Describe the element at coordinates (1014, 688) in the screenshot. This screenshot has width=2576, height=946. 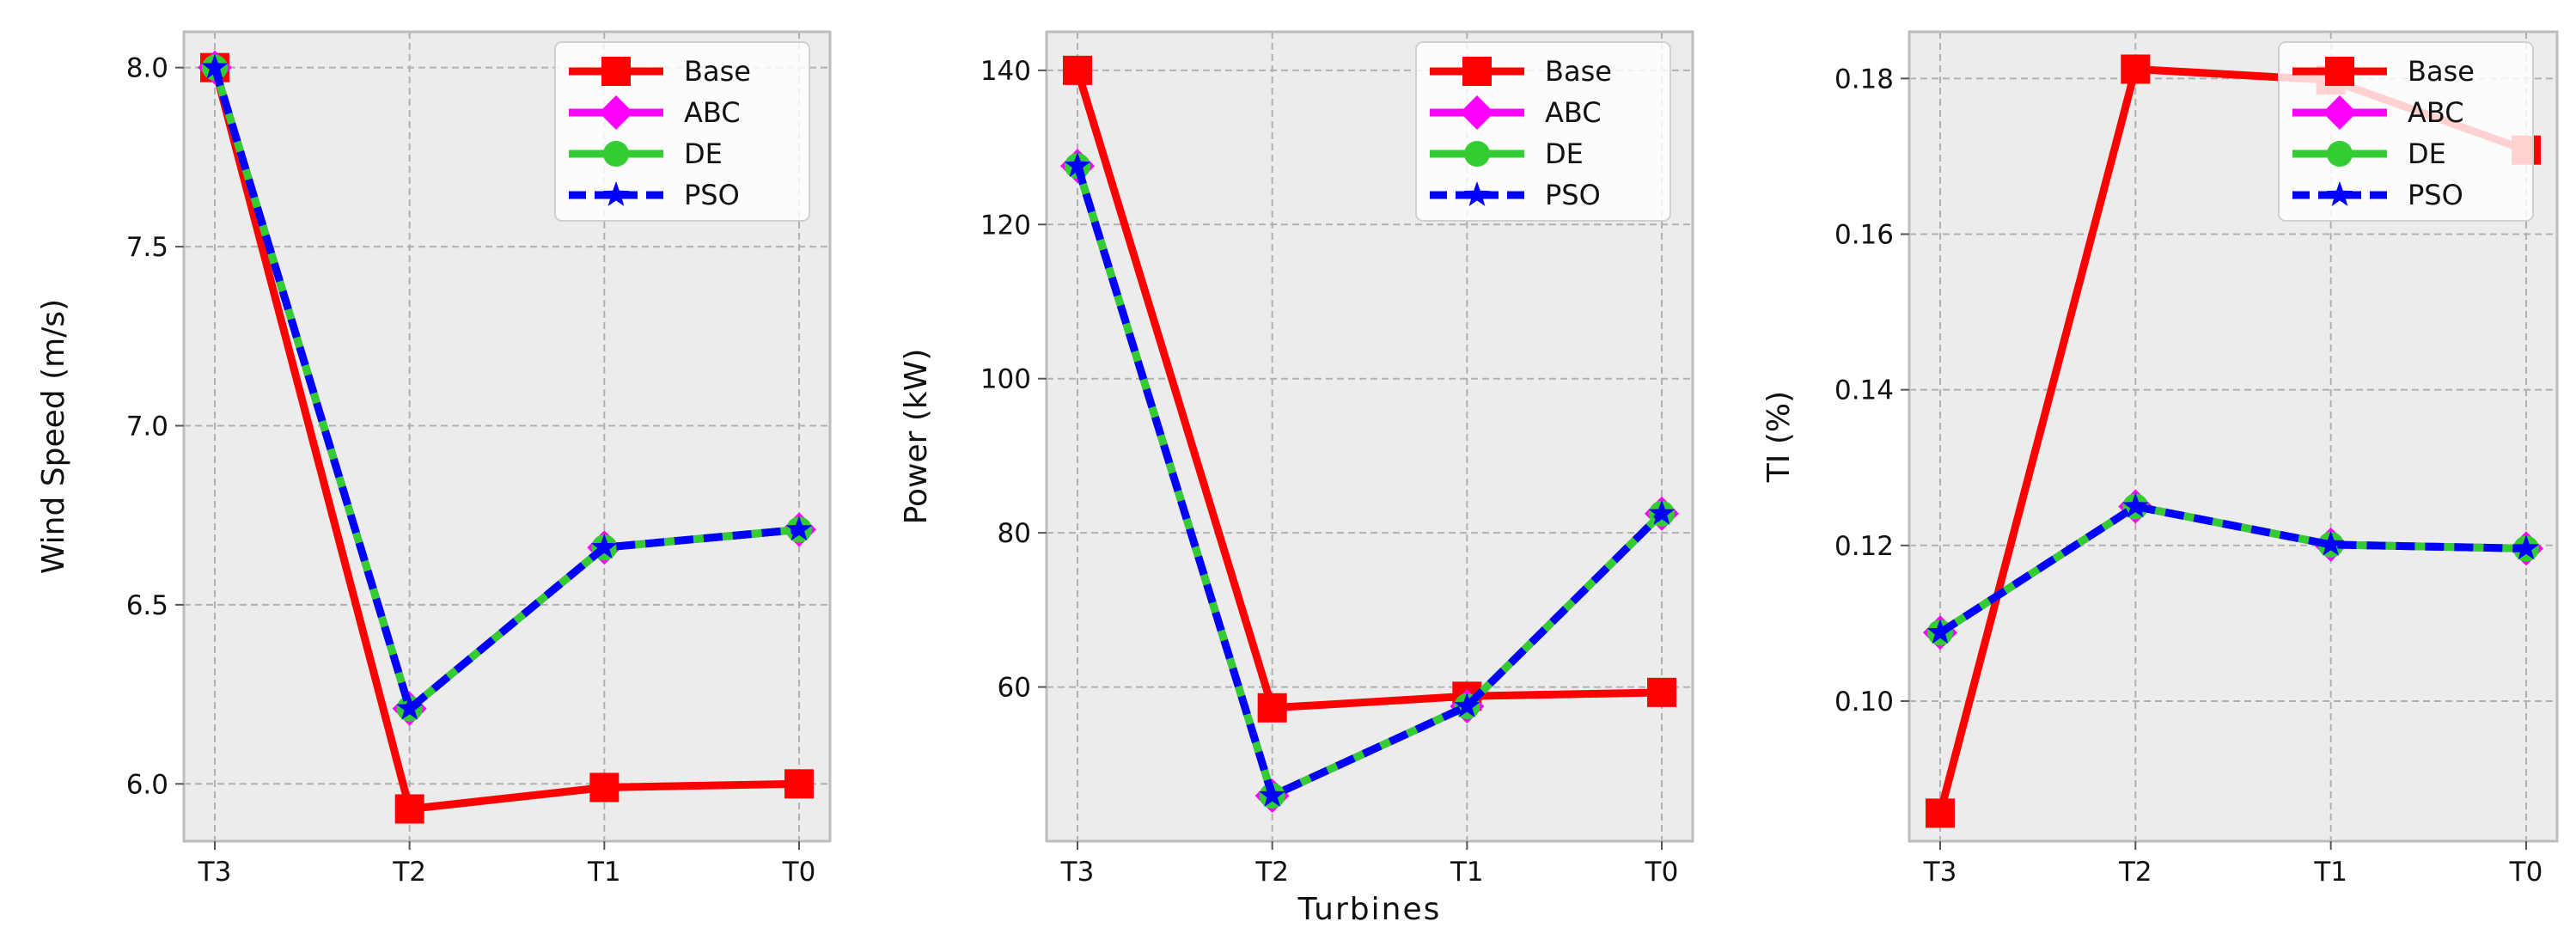
I see `y-tick-label: 60` at that location.